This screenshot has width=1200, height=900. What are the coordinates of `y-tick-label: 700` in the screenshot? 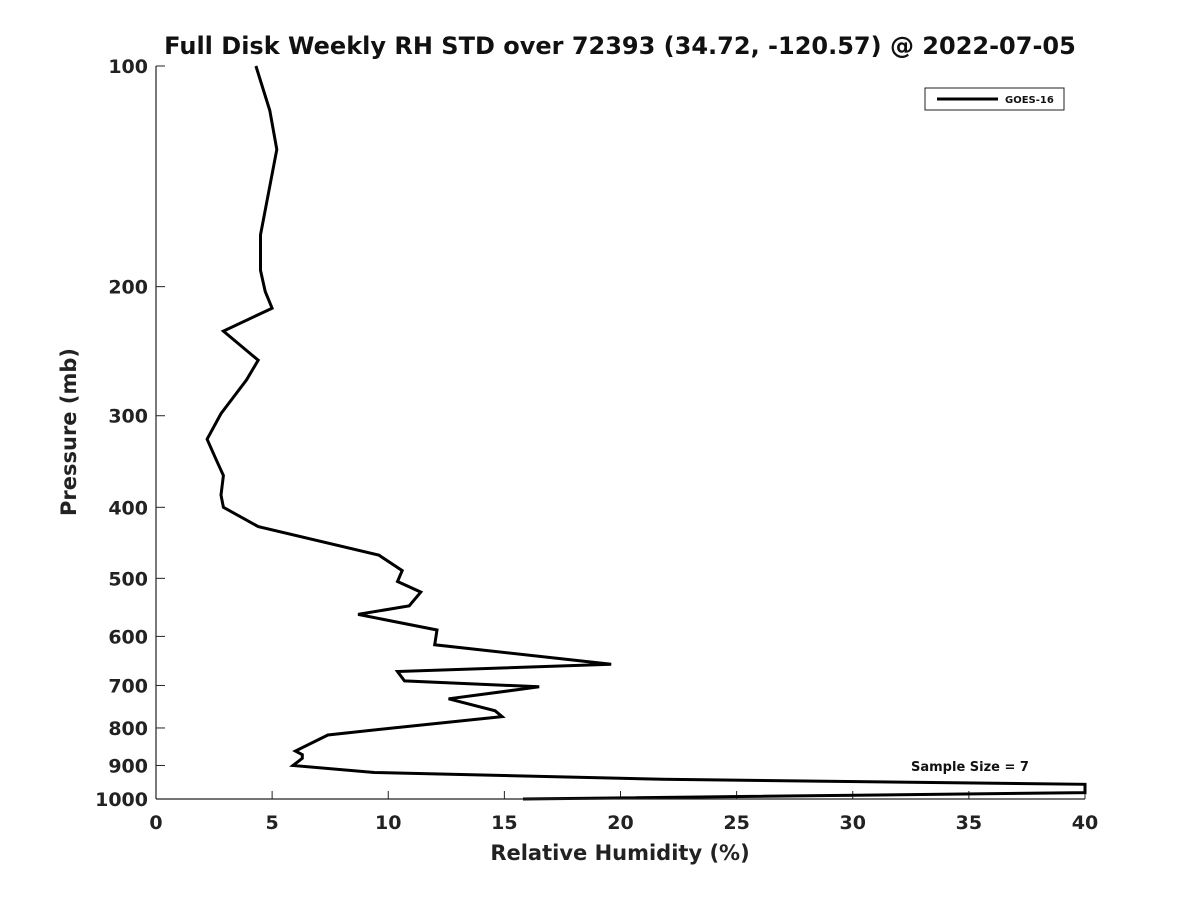 It's located at (128, 686).